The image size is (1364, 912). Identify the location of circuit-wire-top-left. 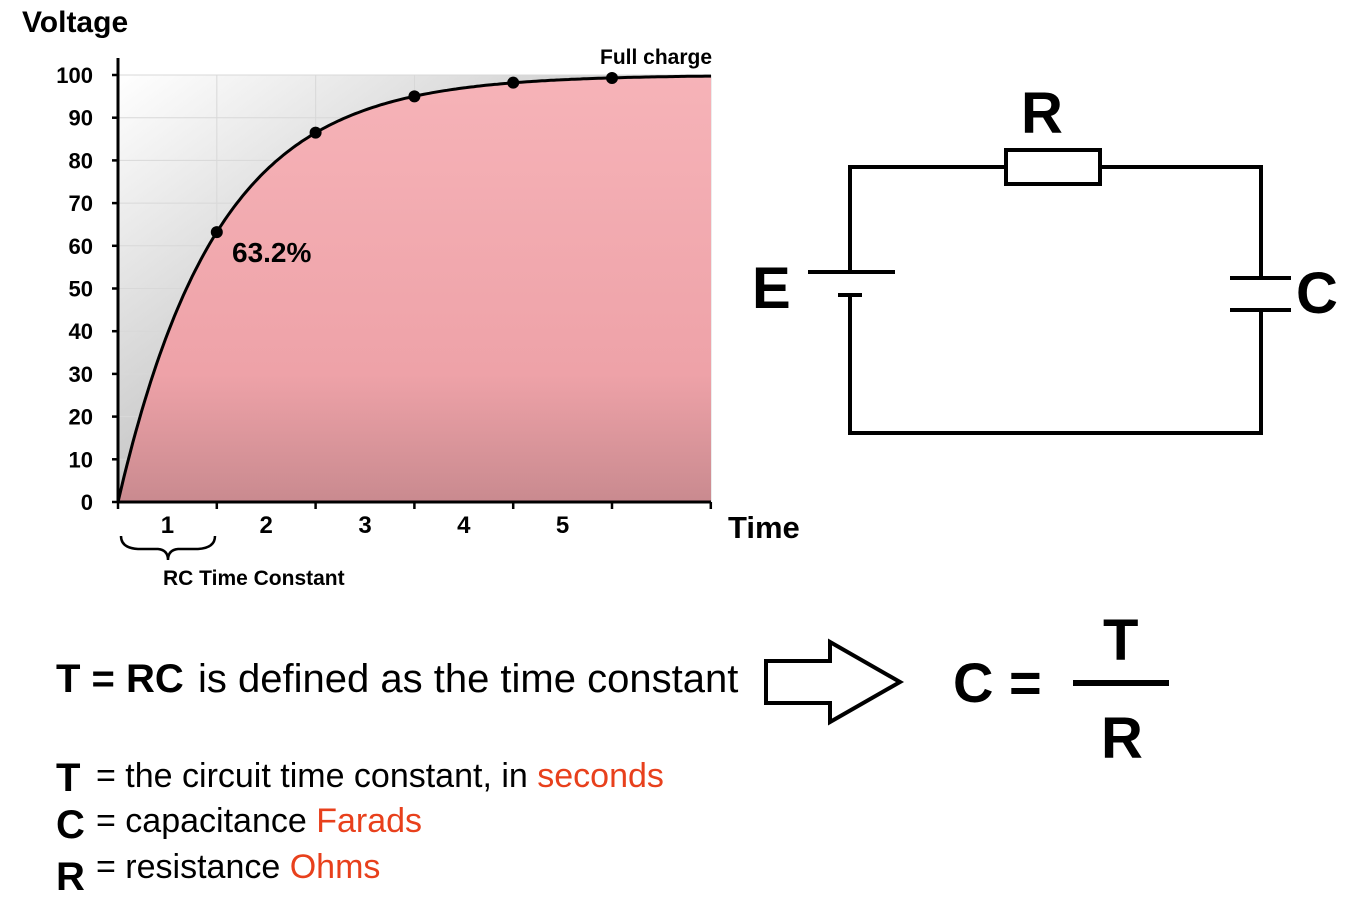
(927, 218).